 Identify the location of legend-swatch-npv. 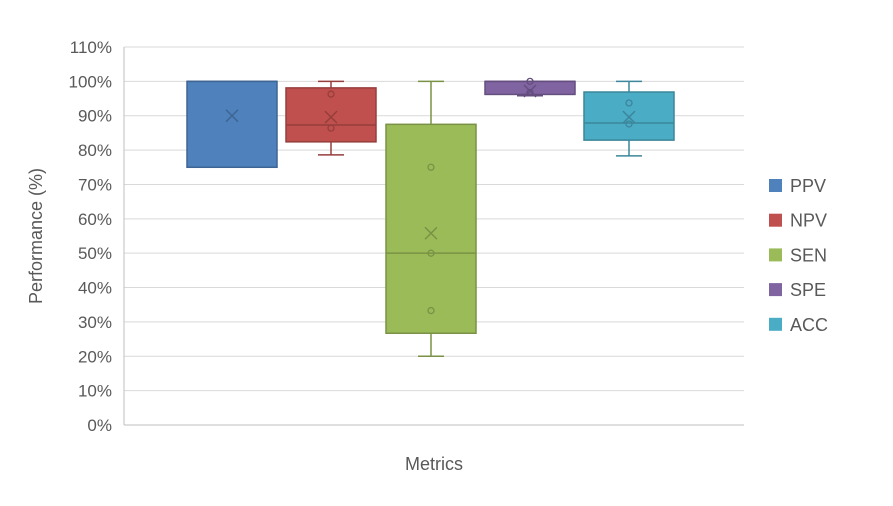
(775, 220).